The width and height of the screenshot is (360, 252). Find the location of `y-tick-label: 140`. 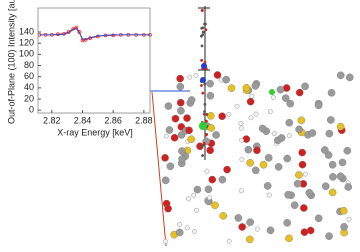

y-tick-label: 140 is located at coordinates (26, 31).